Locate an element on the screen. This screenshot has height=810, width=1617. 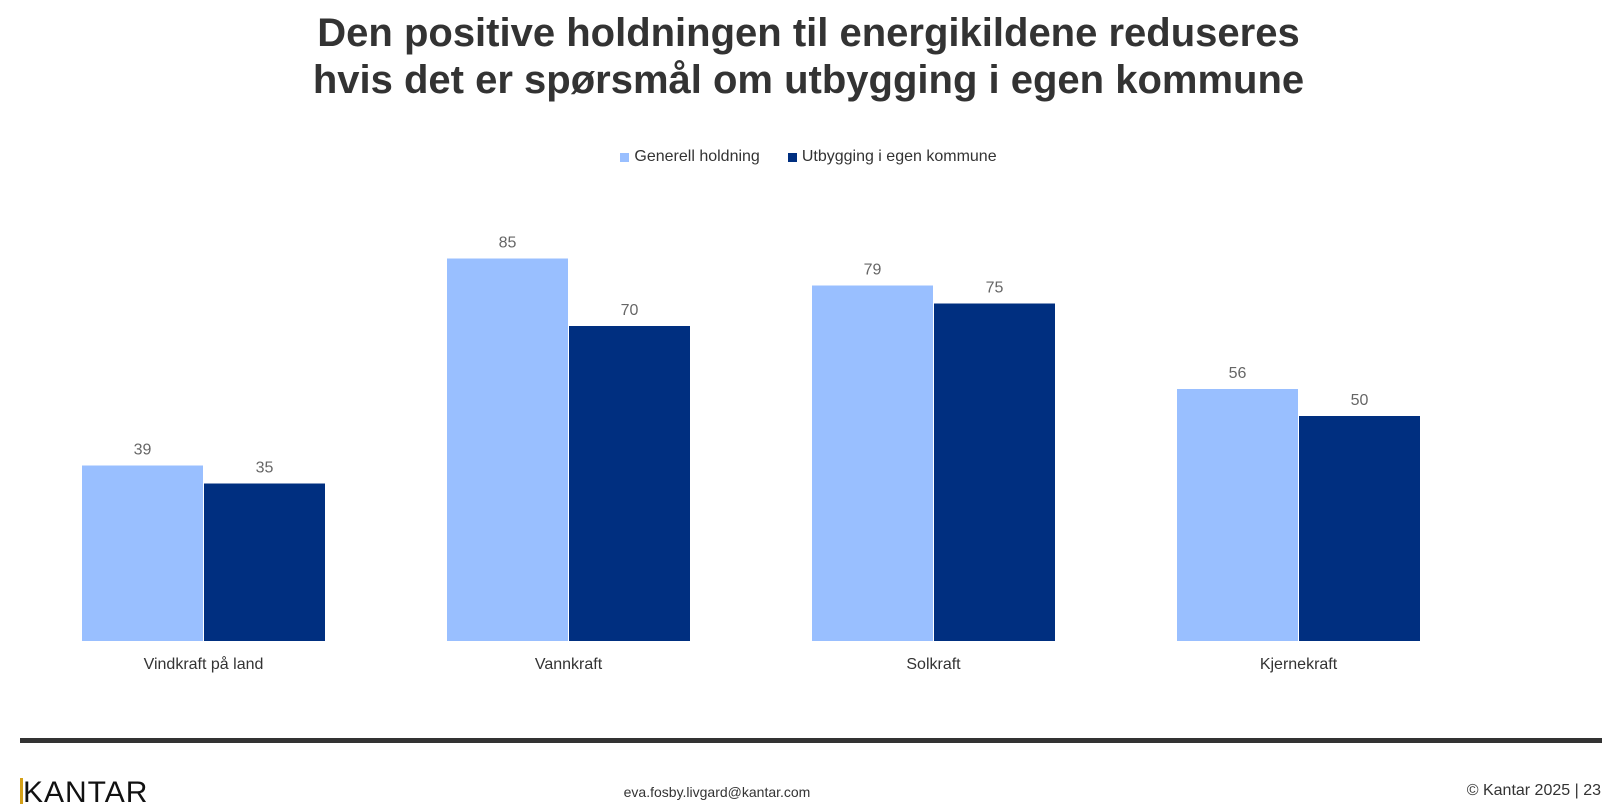
data-label-3-0: 56 is located at coordinates (1238, 373).